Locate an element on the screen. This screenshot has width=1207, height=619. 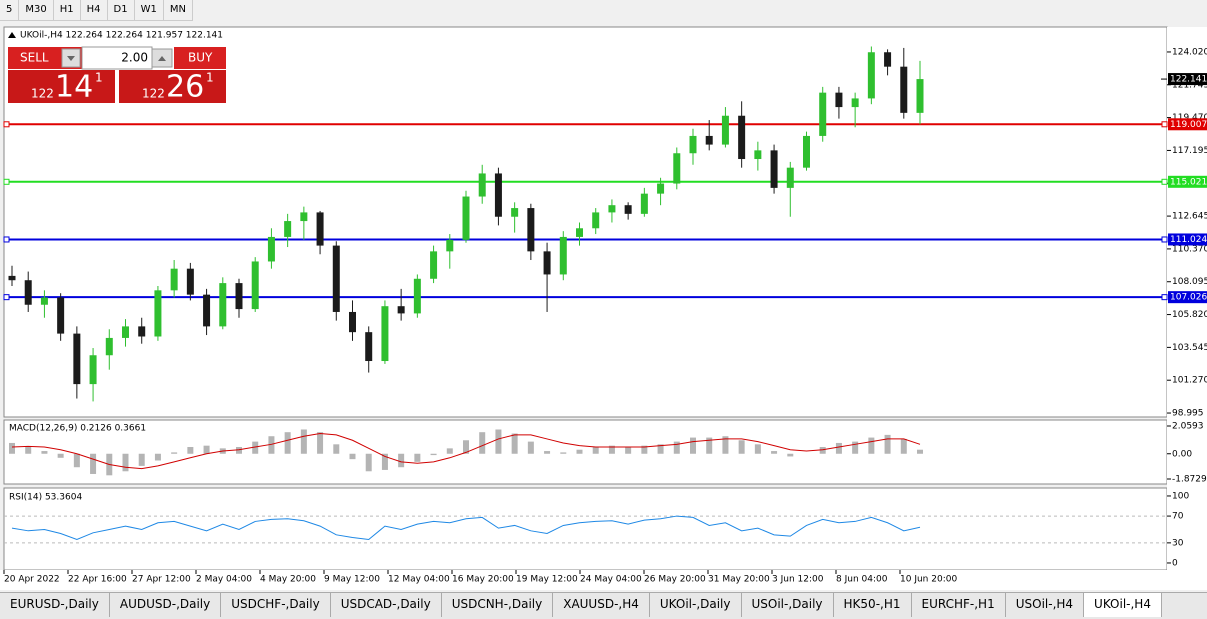
symbol-tab: UKOil-,Daily is located at coordinates (696, 605).